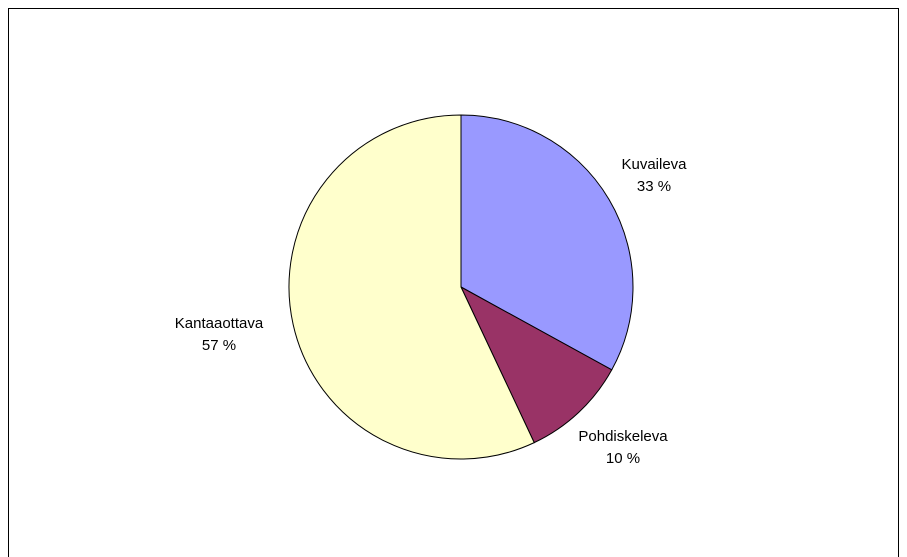 Image resolution: width=907 pixels, height=557 pixels. I want to click on pie-slice-kuvaileva, so click(547, 242).